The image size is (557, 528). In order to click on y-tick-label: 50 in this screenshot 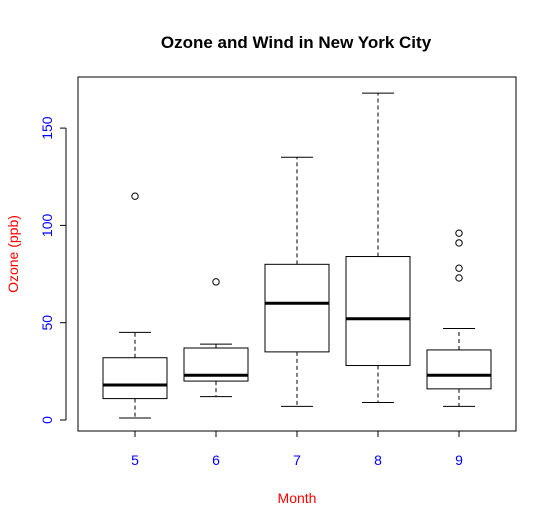, I will do `click(47, 323)`.